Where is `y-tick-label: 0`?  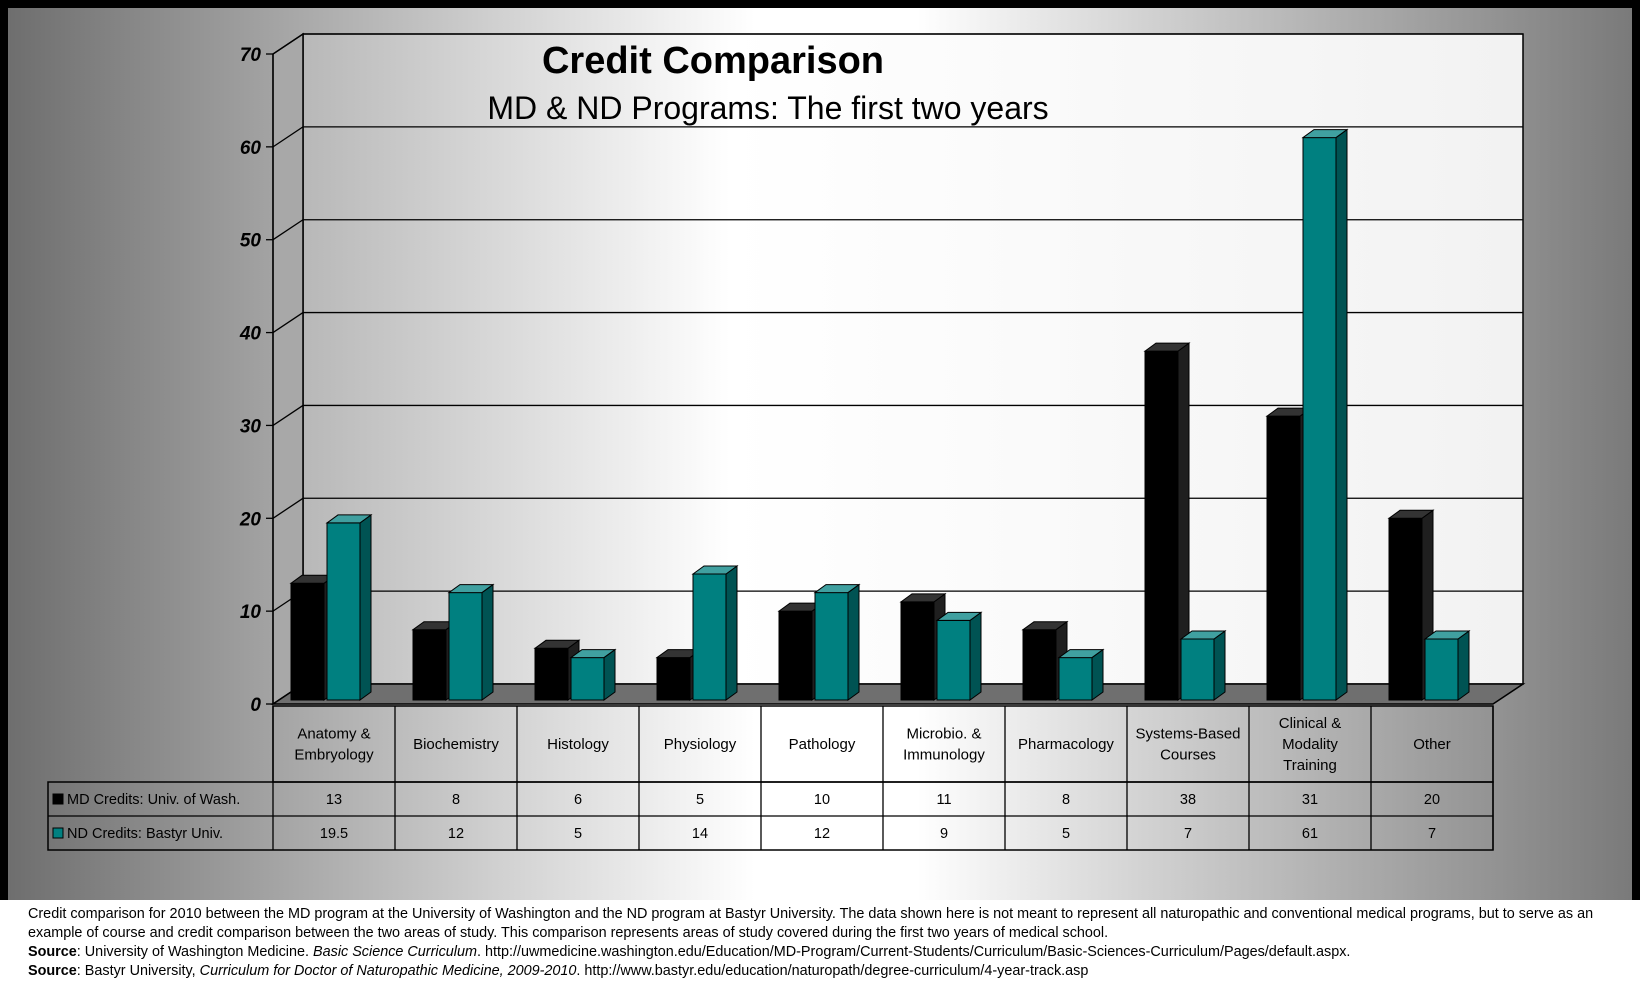
y-tick-label: 0 is located at coordinates (255, 705).